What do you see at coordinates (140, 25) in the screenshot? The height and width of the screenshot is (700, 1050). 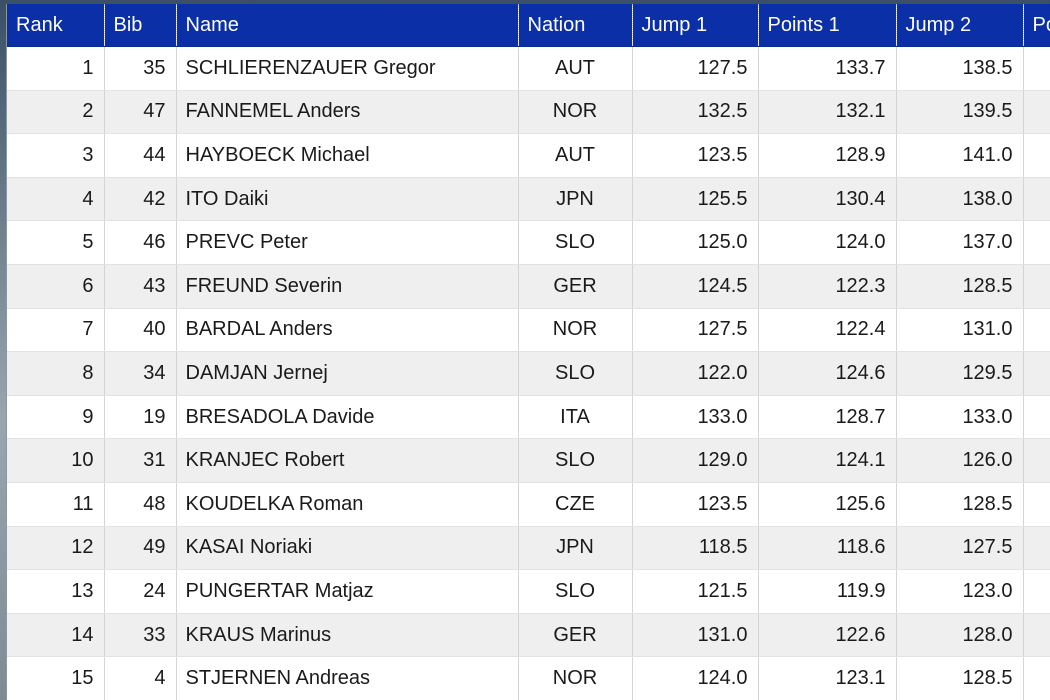 I see `column-header-bib: Bib` at bounding box center [140, 25].